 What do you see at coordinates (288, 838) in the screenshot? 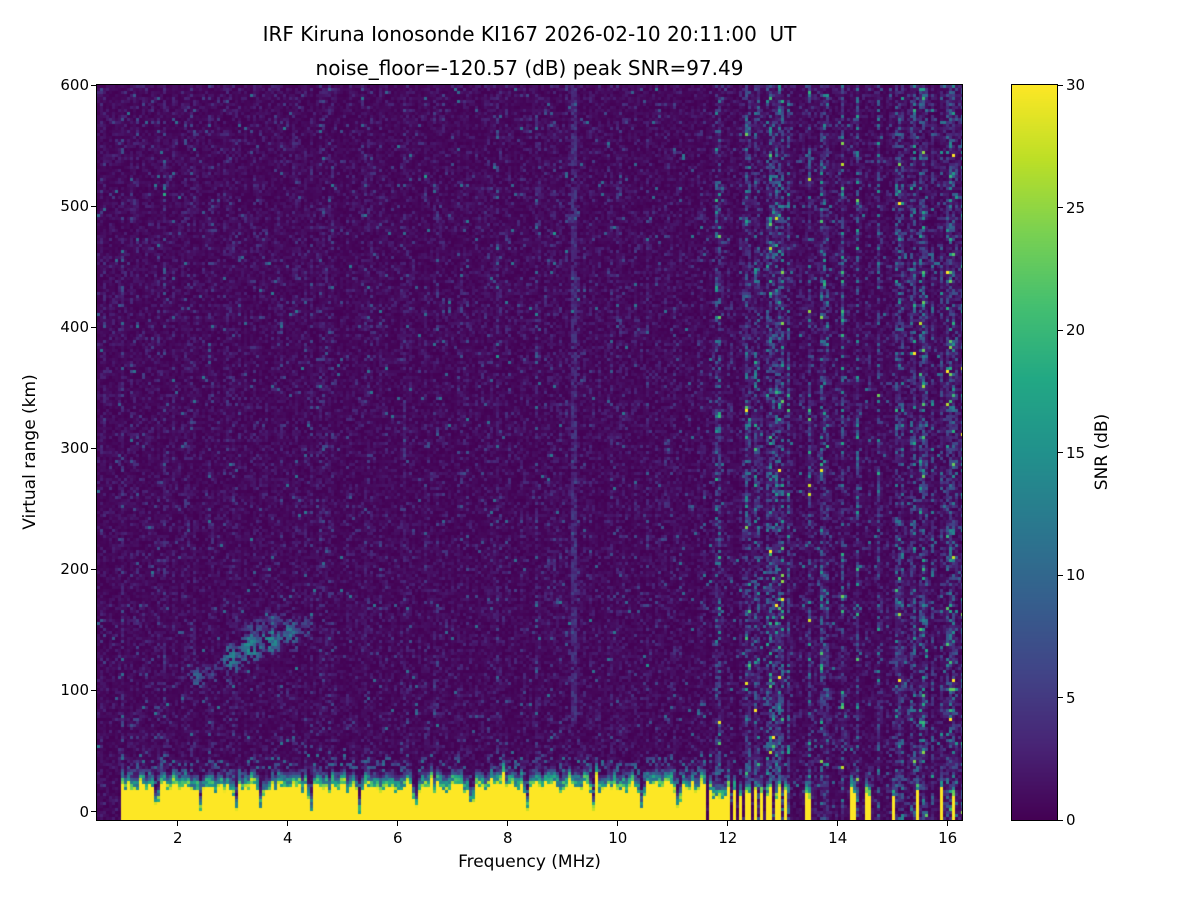
I see `x-tick-label: 4` at bounding box center [288, 838].